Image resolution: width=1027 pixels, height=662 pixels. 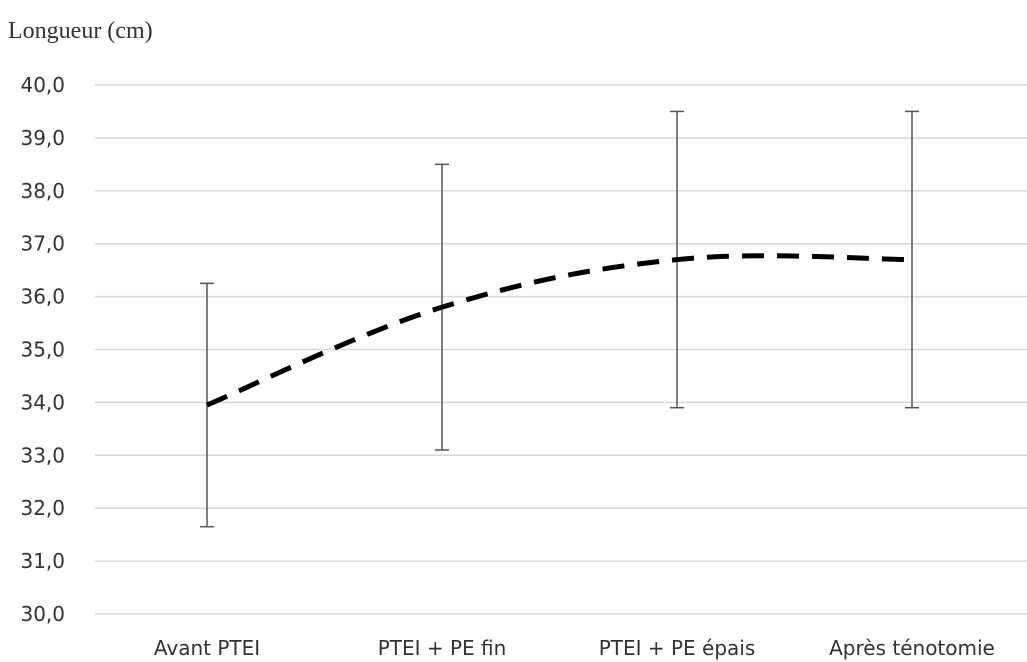 I want to click on x-tick-label: Après ténotomie, so click(x=912, y=648).